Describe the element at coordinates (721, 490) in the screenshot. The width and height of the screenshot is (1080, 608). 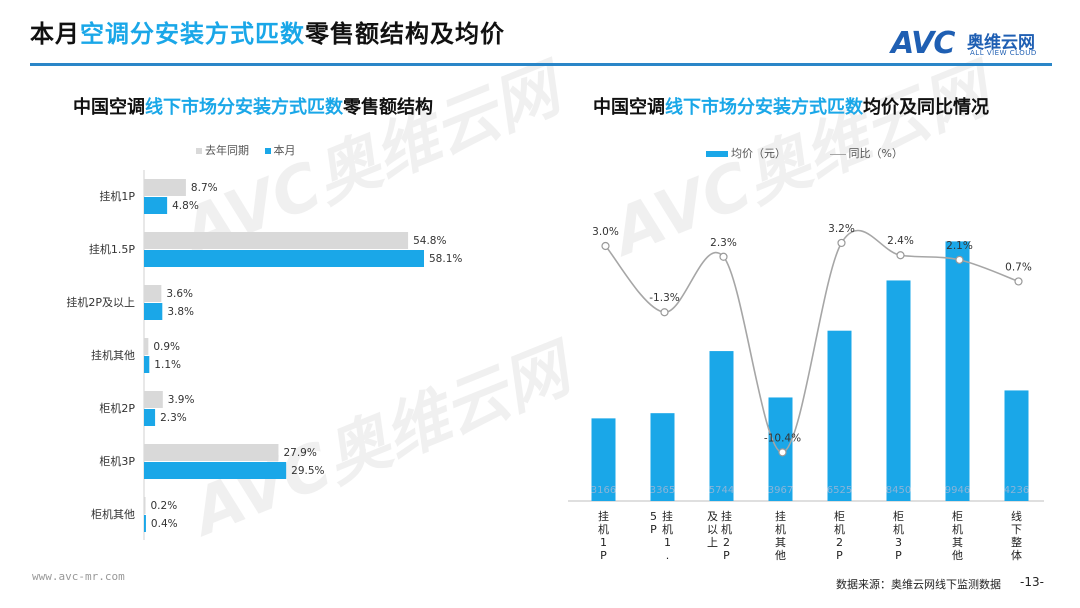
I see `bar-value-label: 5744` at that location.